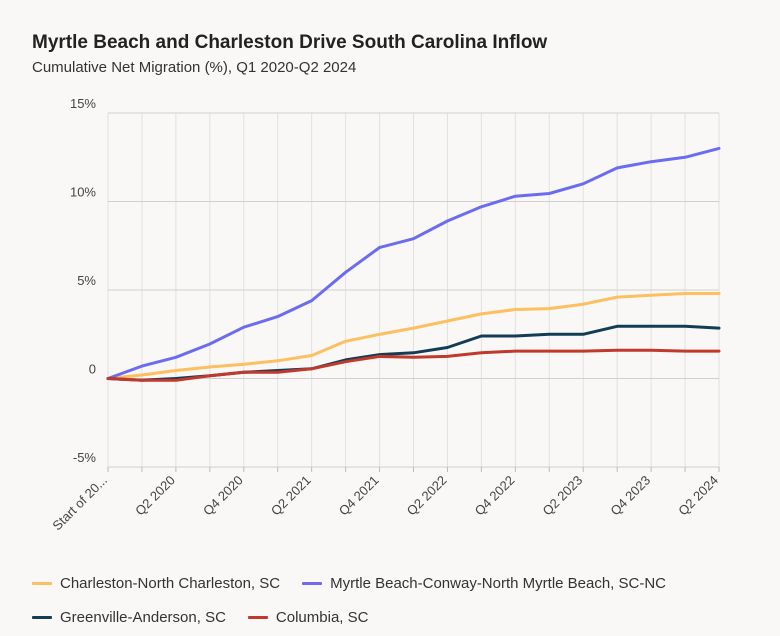  What do you see at coordinates (42, 583) in the screenshot?
I see `legend-swatch-charleston` at bounding box center [42, 583].